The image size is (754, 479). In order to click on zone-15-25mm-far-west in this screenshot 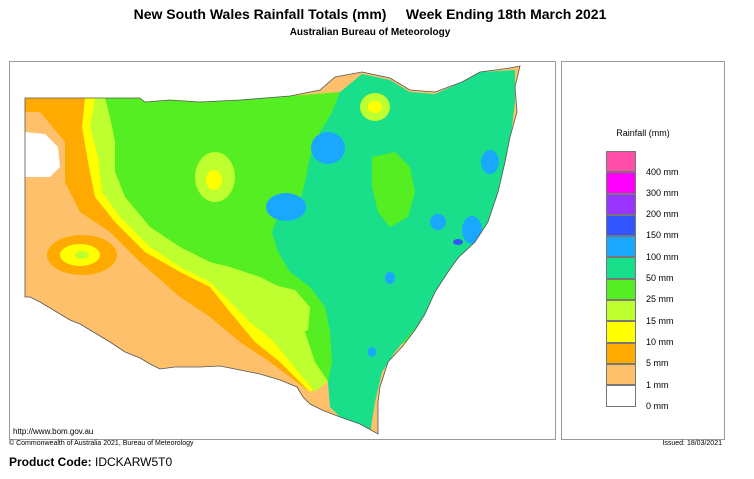, I will do `click(82, 255)`.